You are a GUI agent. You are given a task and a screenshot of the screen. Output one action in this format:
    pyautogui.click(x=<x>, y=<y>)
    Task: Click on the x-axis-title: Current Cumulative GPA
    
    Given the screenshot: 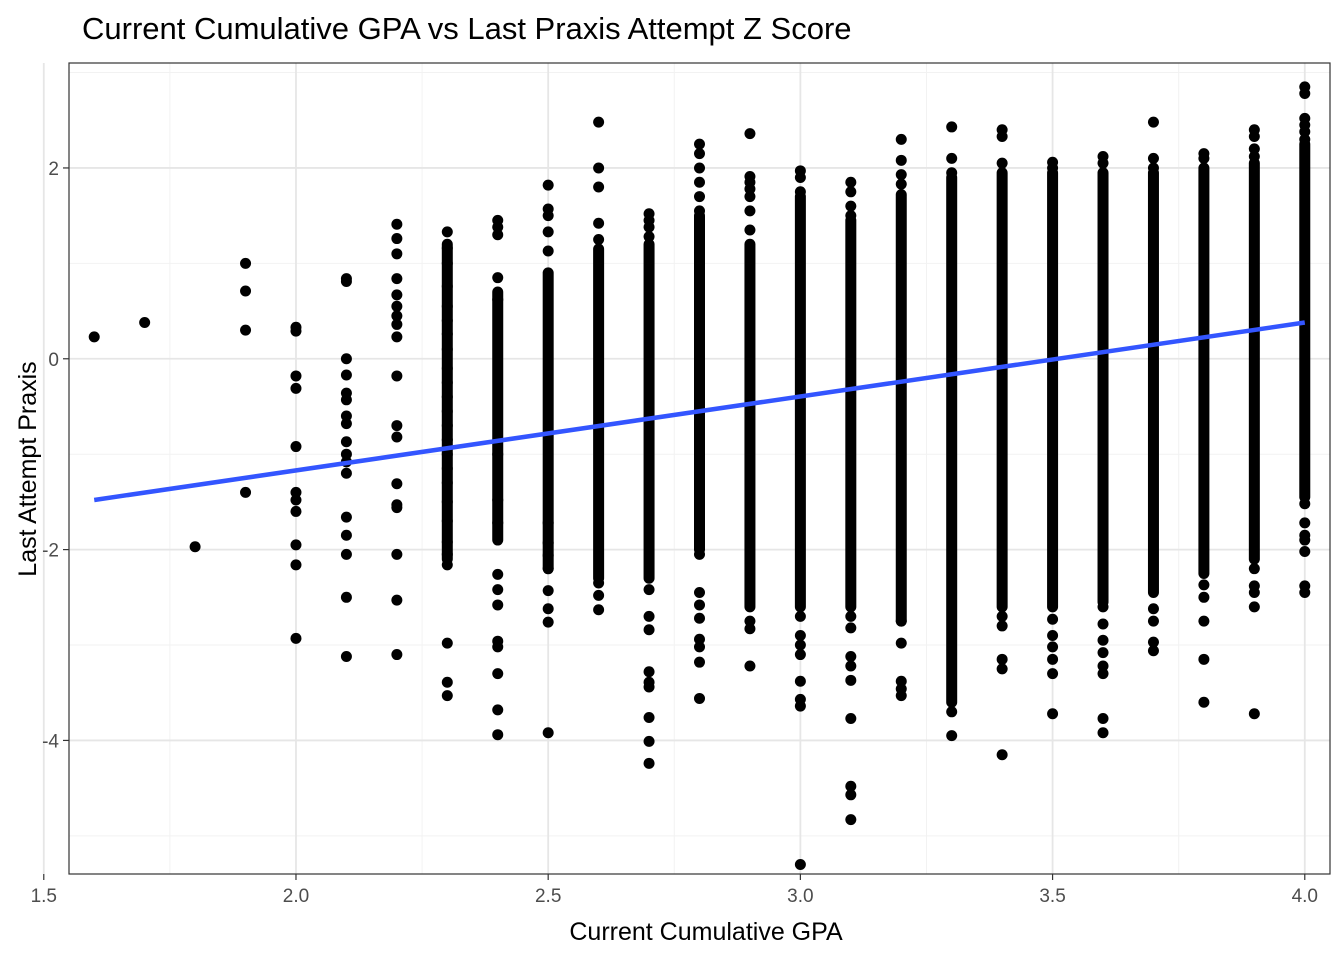 What is the action you would take?
    pyautogui.click(x=706, y=932)
    